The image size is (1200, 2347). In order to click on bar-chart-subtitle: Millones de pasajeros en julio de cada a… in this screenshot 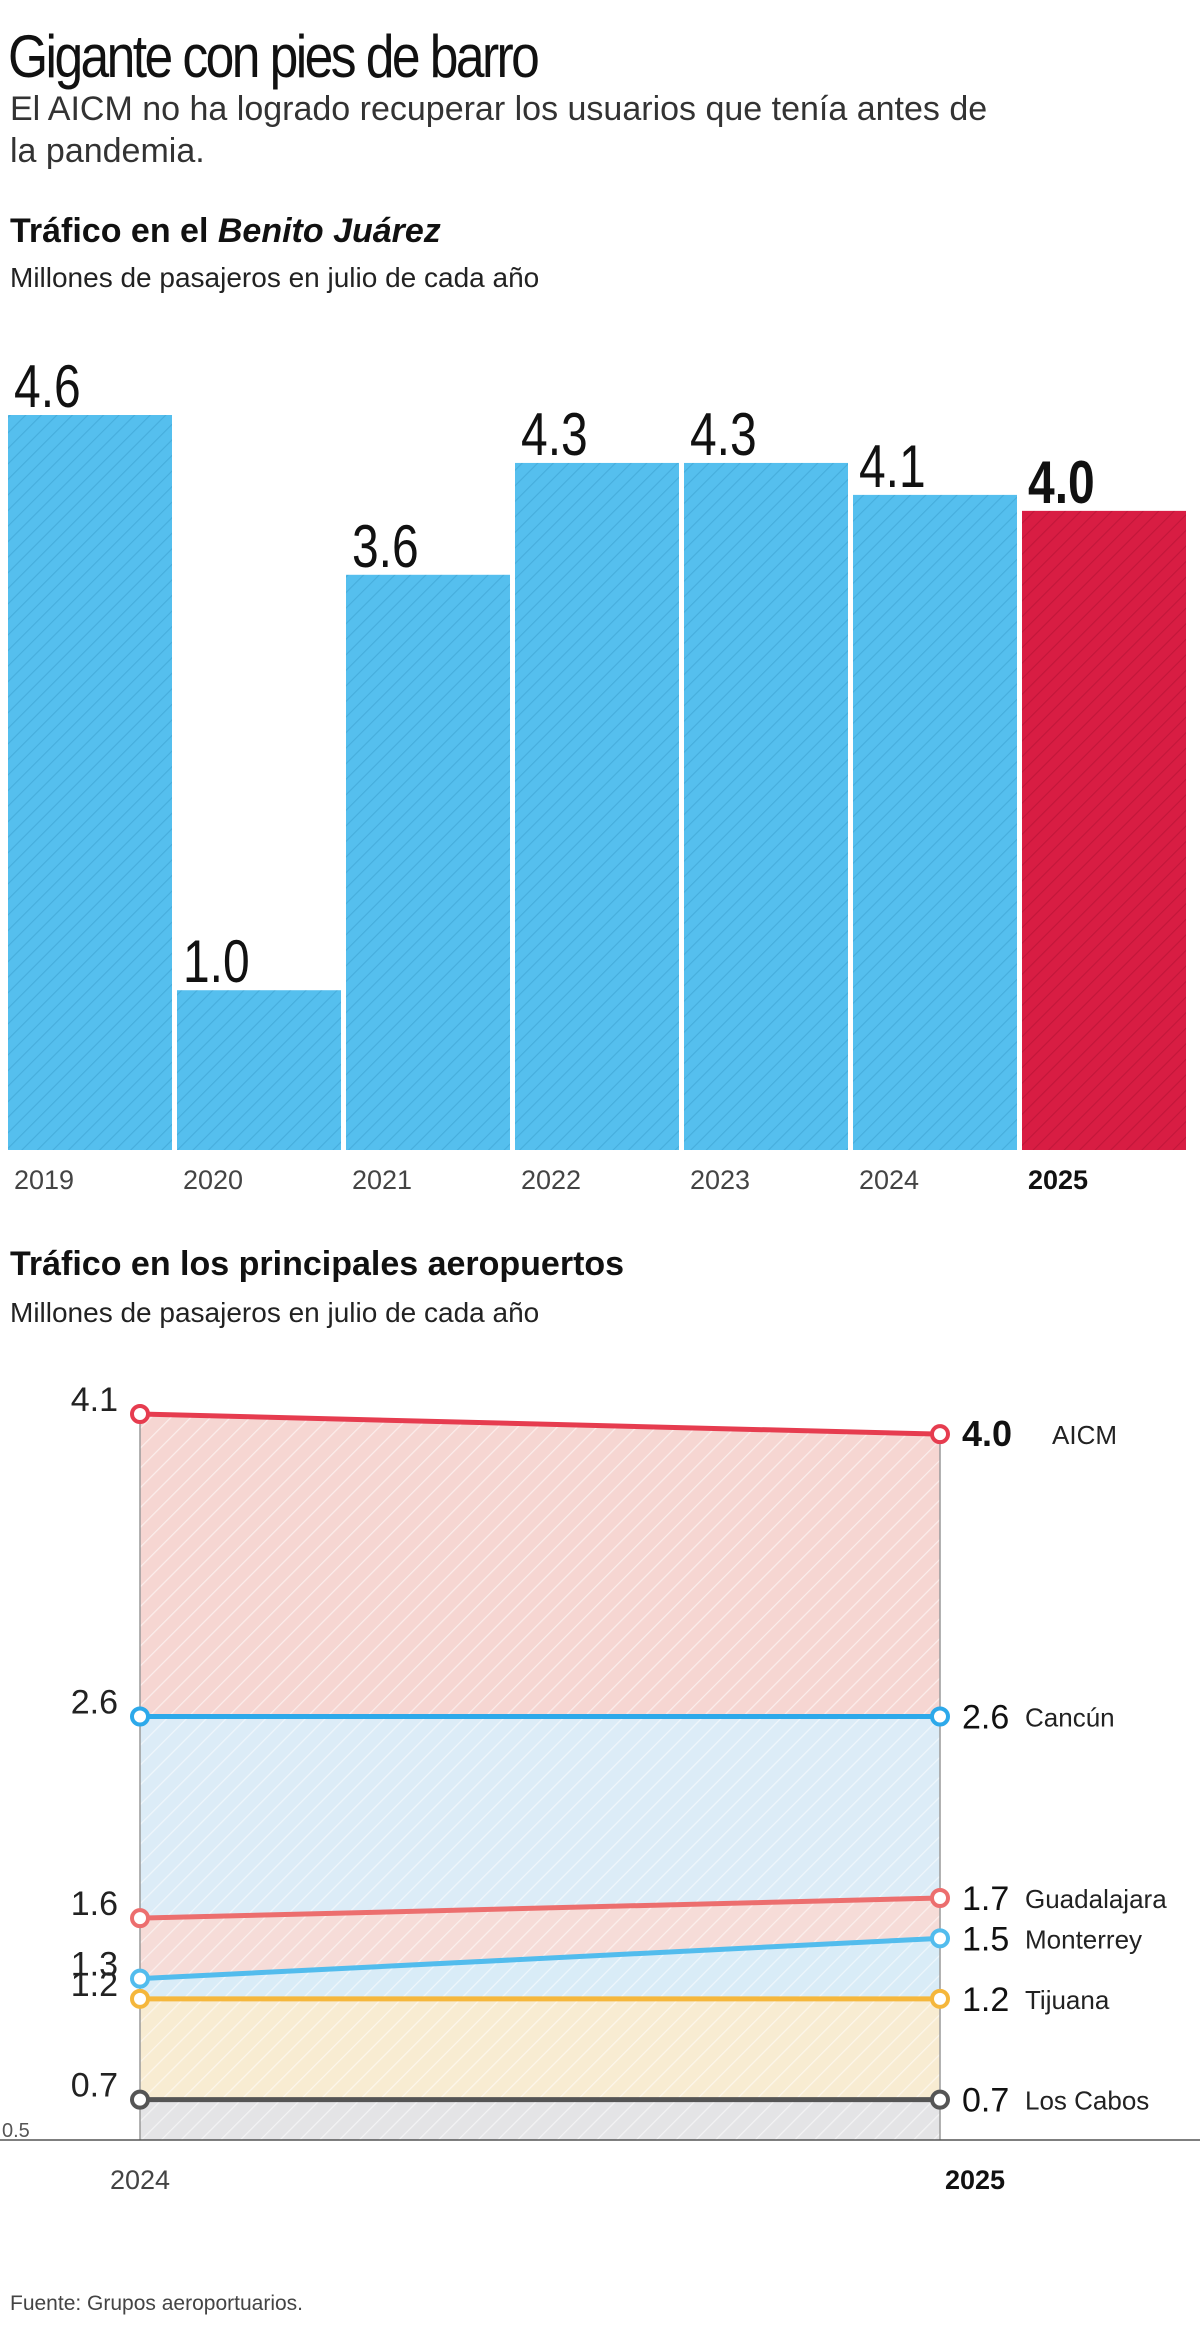, I will do `click(275, 277)`.